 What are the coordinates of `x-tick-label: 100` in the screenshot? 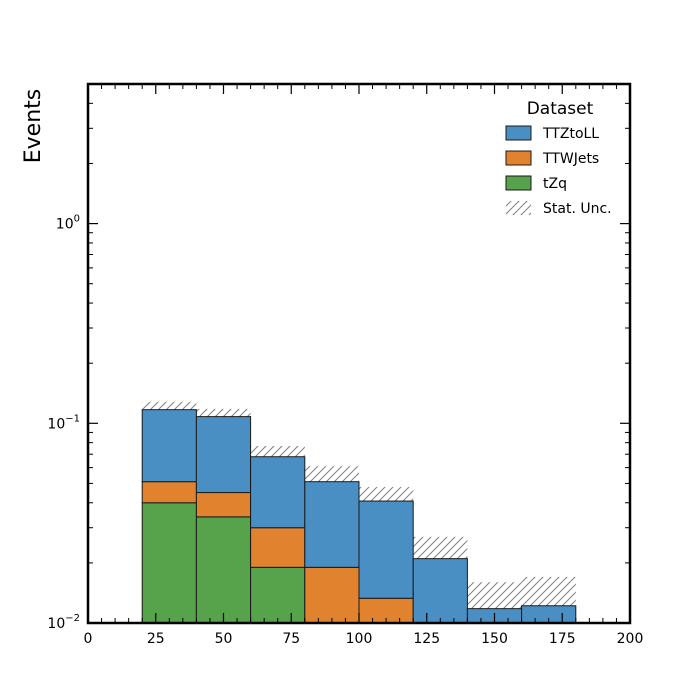 It's located at (359, 639).